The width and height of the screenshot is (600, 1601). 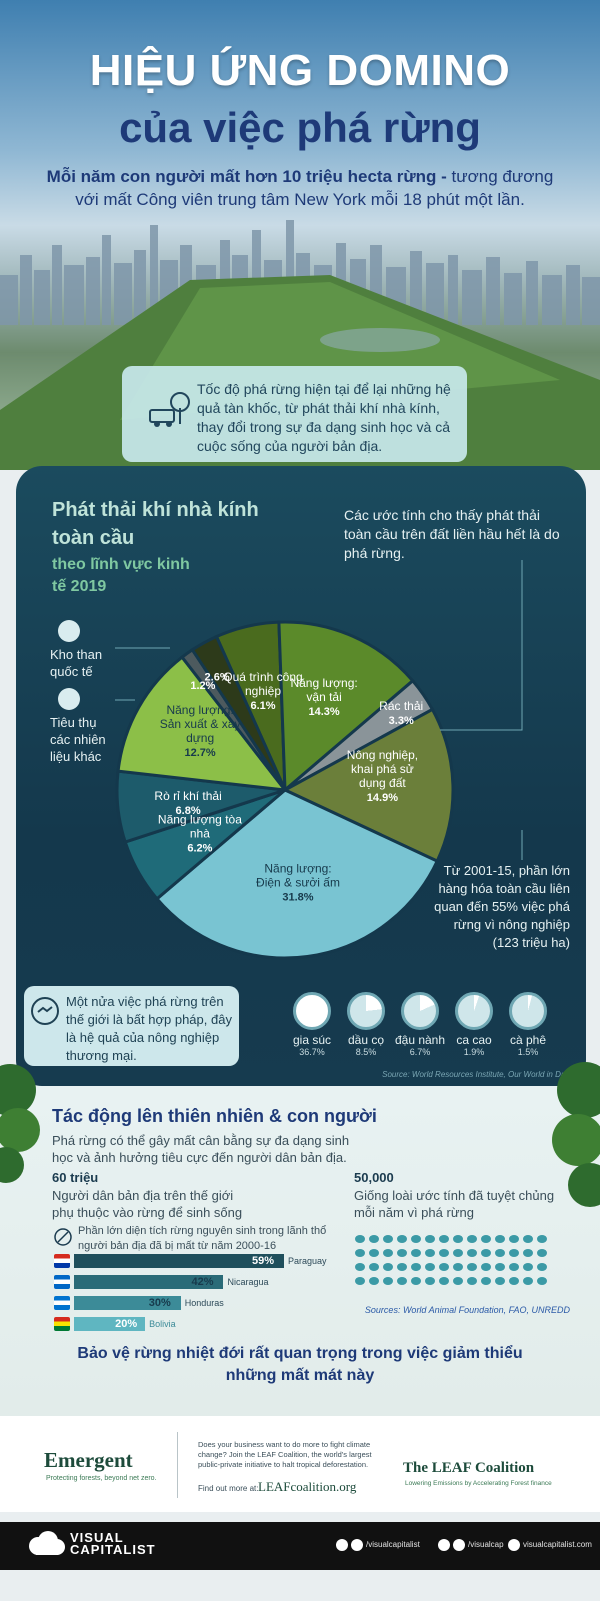 What do you see at coordinates (557, 1545) in the screenshot?
I see `social-handle-3: visualcapitalist.com` at bounding box center [557, 1545].